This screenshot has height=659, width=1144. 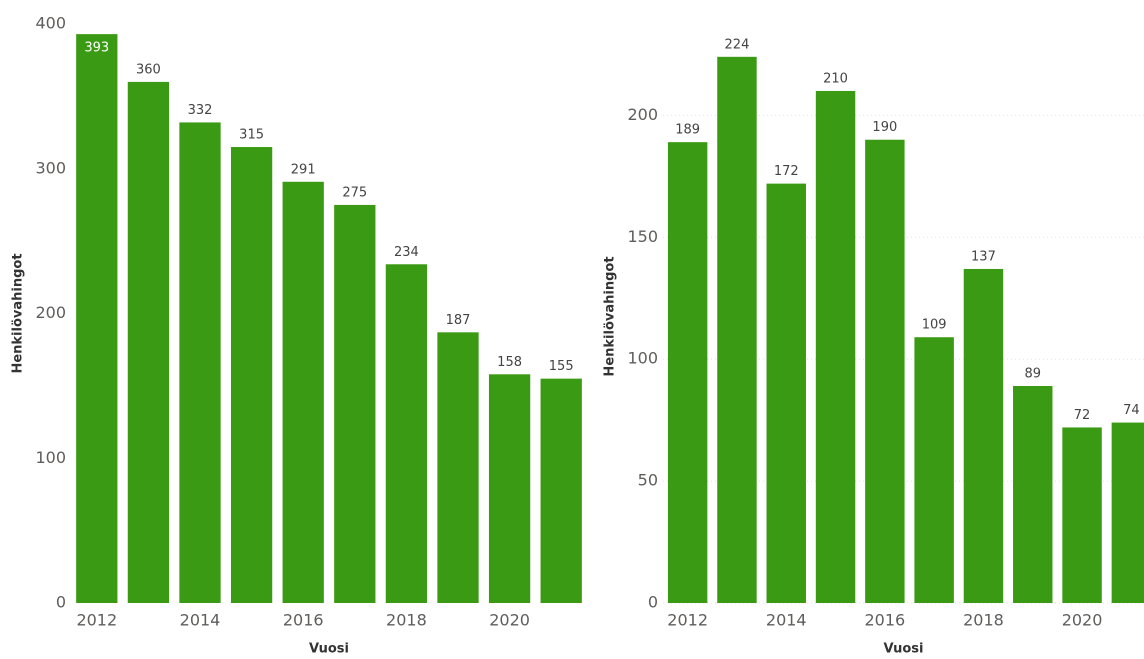 What do you see at coordinates (934, 325) in the screenshot?
I see `data-label: 109` at bounding box center [934, 325].